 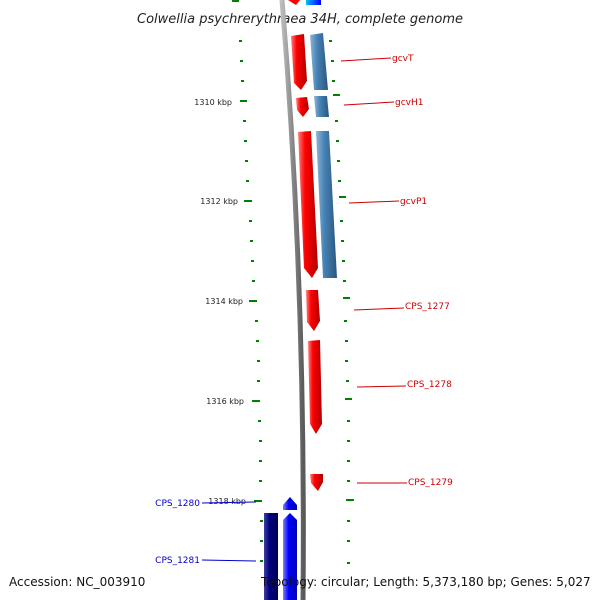 I want to click on gene-label-gcvp1: gcvP1, so click(x=413, y=202).